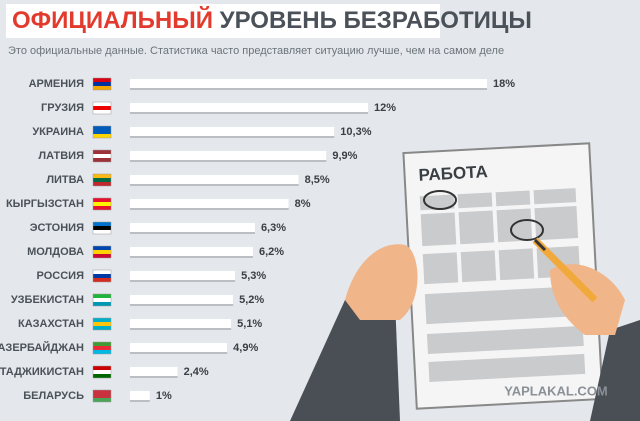  I want to click on value-label: 12%, so click(385, 108).